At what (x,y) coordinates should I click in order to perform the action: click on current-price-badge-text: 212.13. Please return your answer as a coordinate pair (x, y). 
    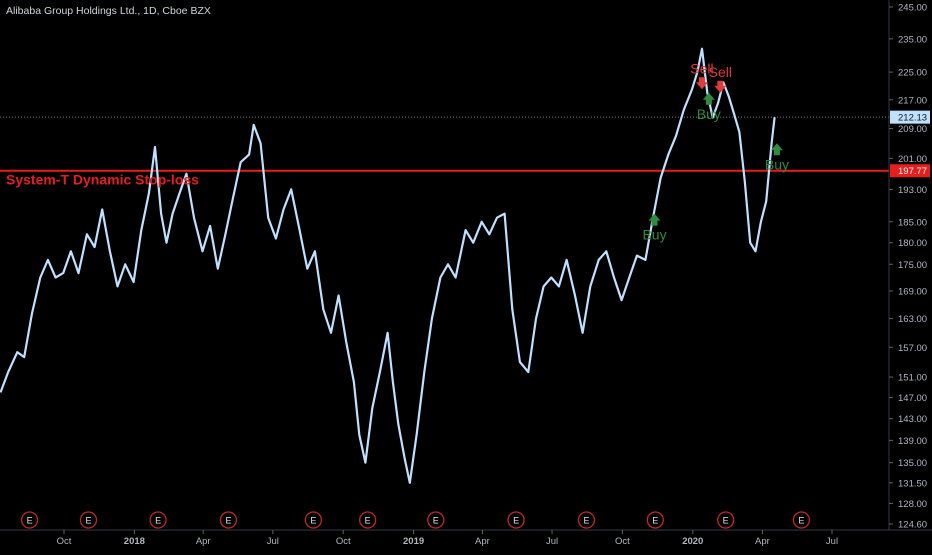
    Looking at the image, I should click on (912, 118).